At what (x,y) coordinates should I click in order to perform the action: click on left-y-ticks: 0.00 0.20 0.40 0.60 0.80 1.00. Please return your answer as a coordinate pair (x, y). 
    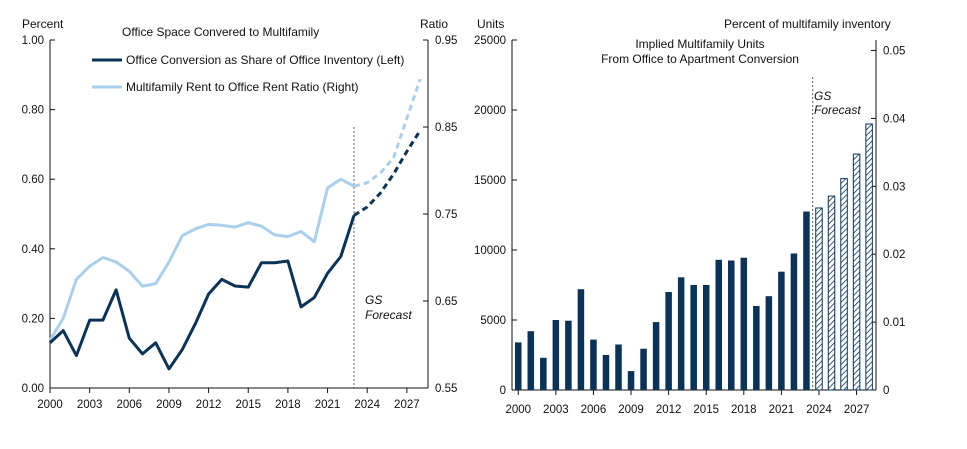
    Looking at the image, I should click on (38, 215).